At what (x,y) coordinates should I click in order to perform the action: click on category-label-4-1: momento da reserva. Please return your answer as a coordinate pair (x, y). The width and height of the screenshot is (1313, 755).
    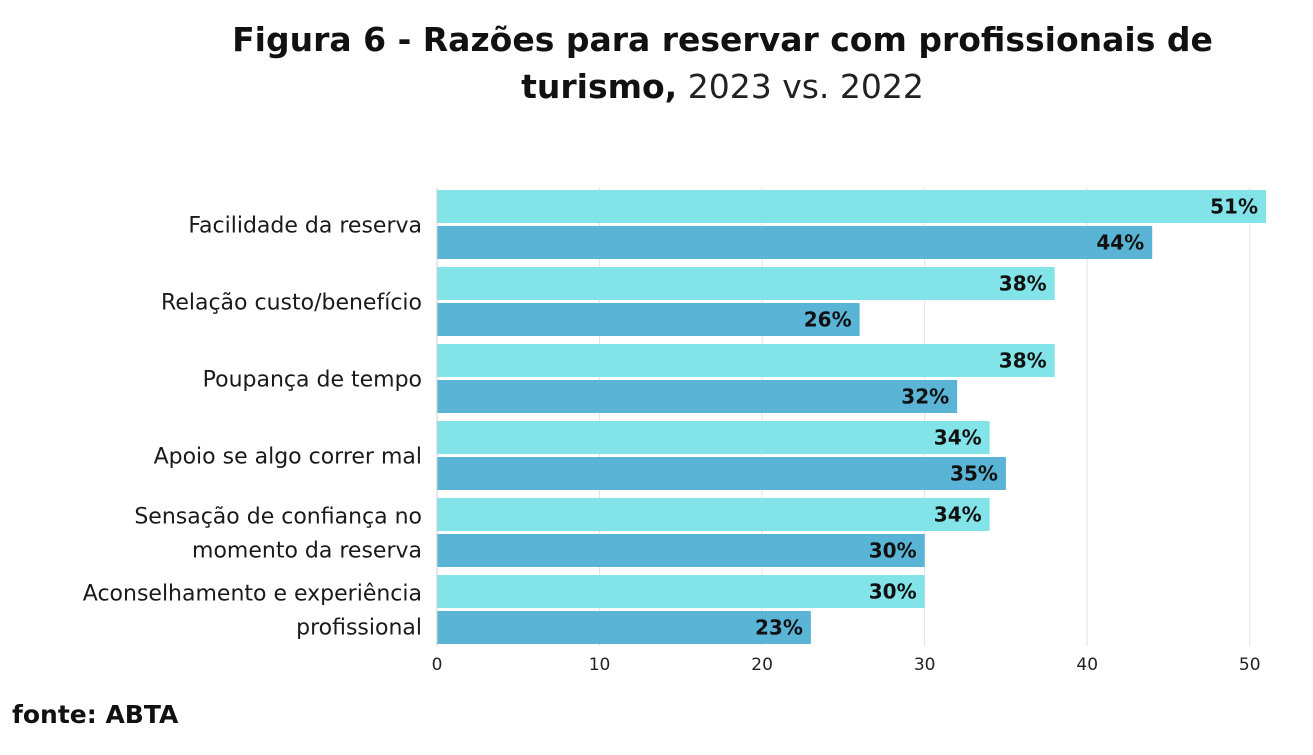
    Looking at the image, I should click on (307, 551).